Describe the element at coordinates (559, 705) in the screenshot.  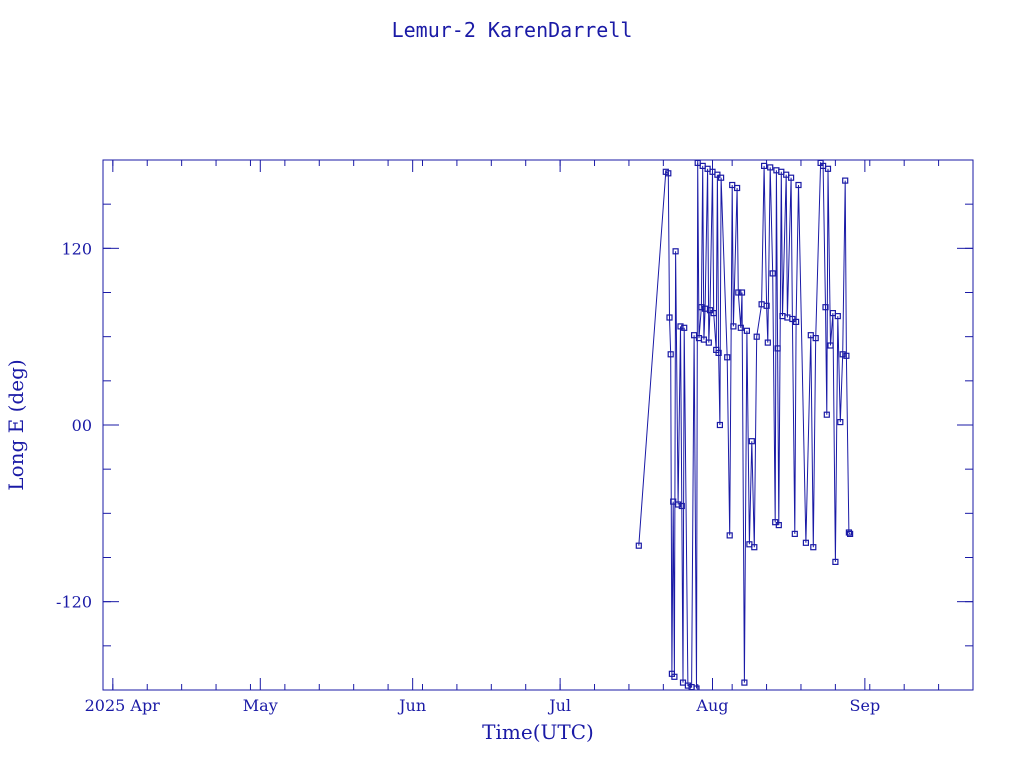
I see `x-tick-label: Jul` at that location.